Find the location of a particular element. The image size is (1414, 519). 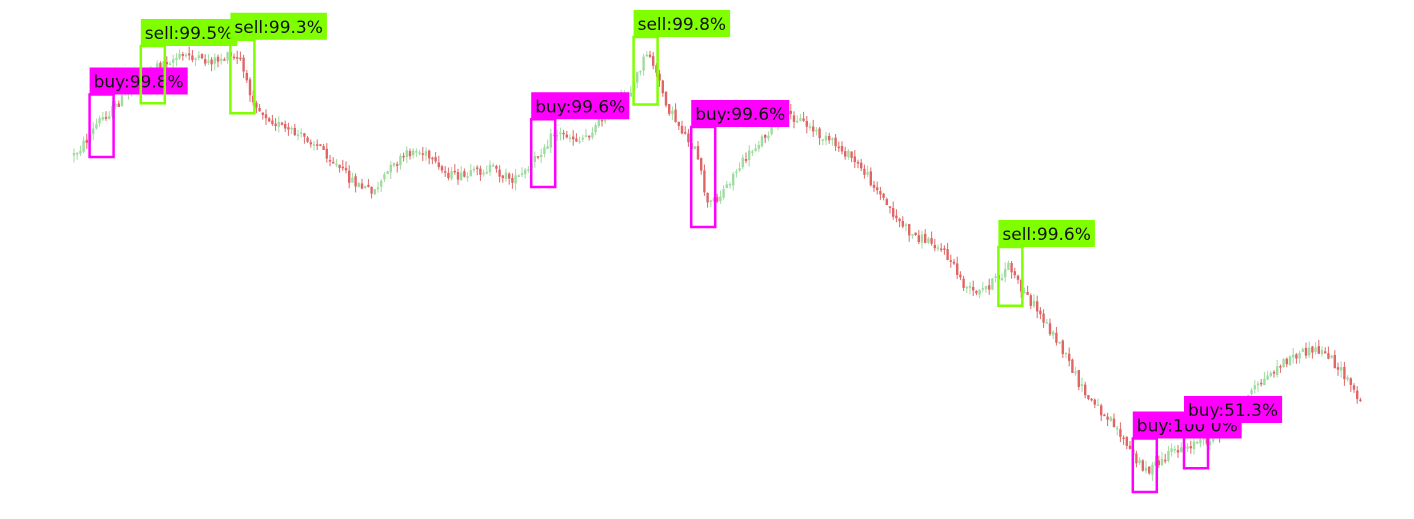

sell-signal-label: sell:99.8% is located at coordinates (682, 25).